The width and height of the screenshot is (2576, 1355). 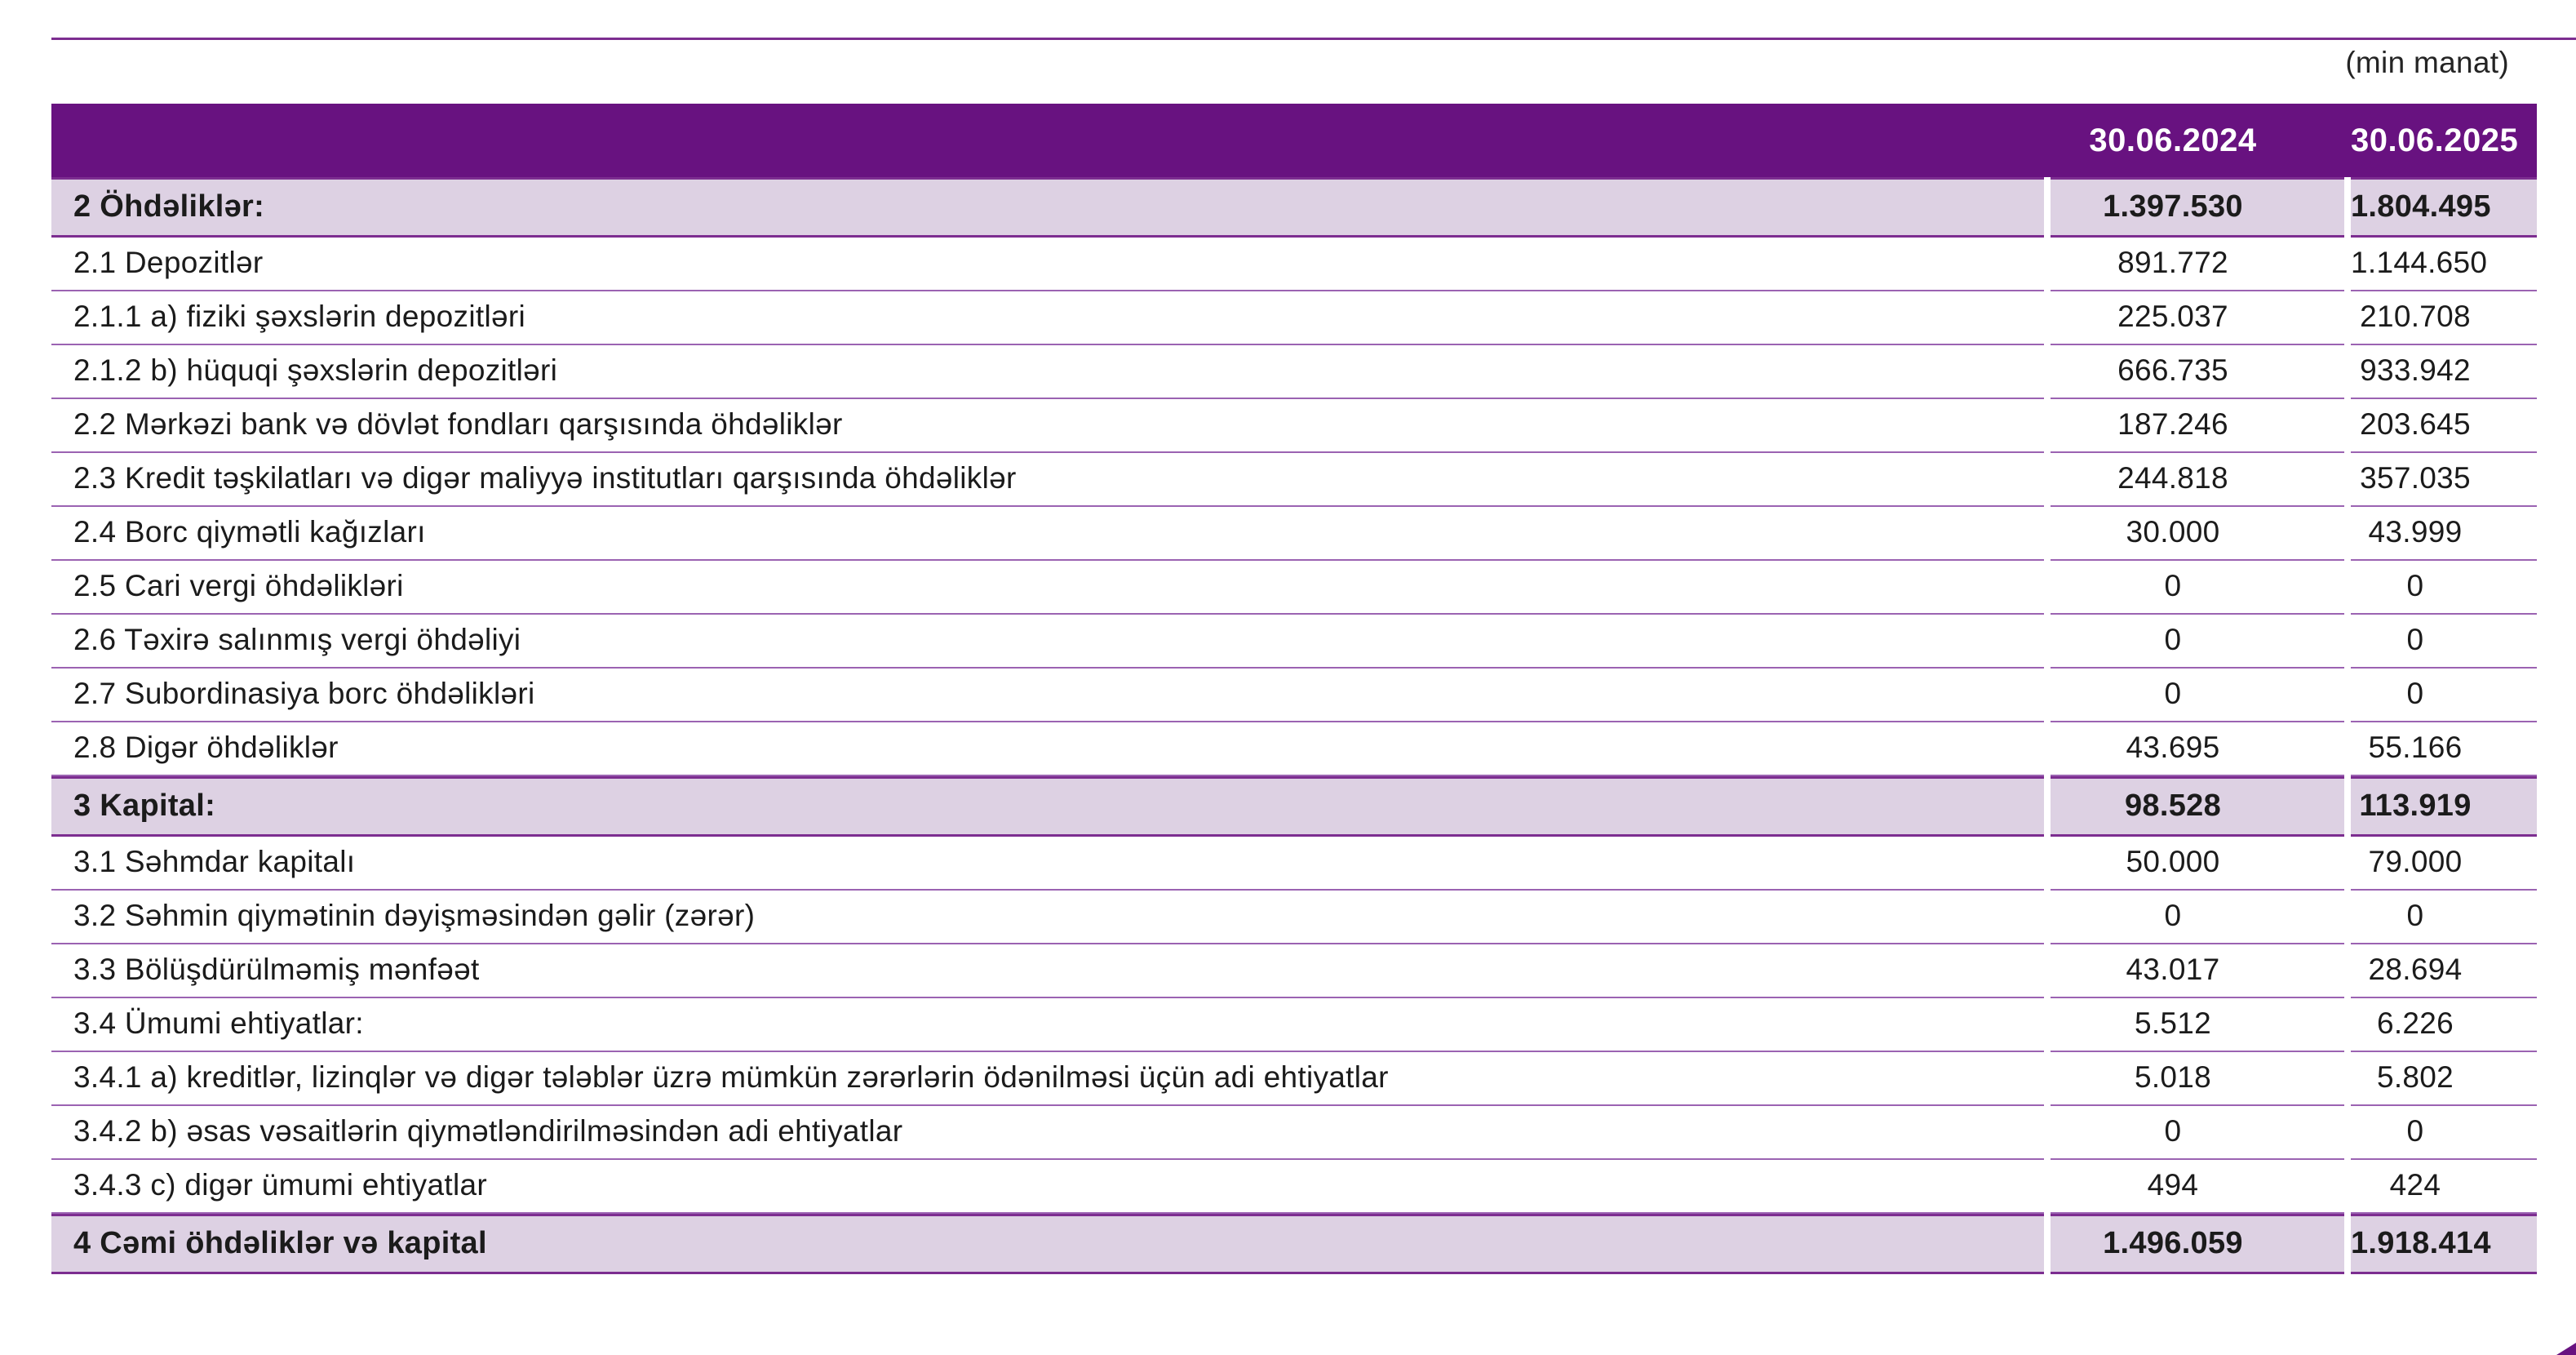 I want to click on value-2024: 5.018, so click(x=2197, y=1079).